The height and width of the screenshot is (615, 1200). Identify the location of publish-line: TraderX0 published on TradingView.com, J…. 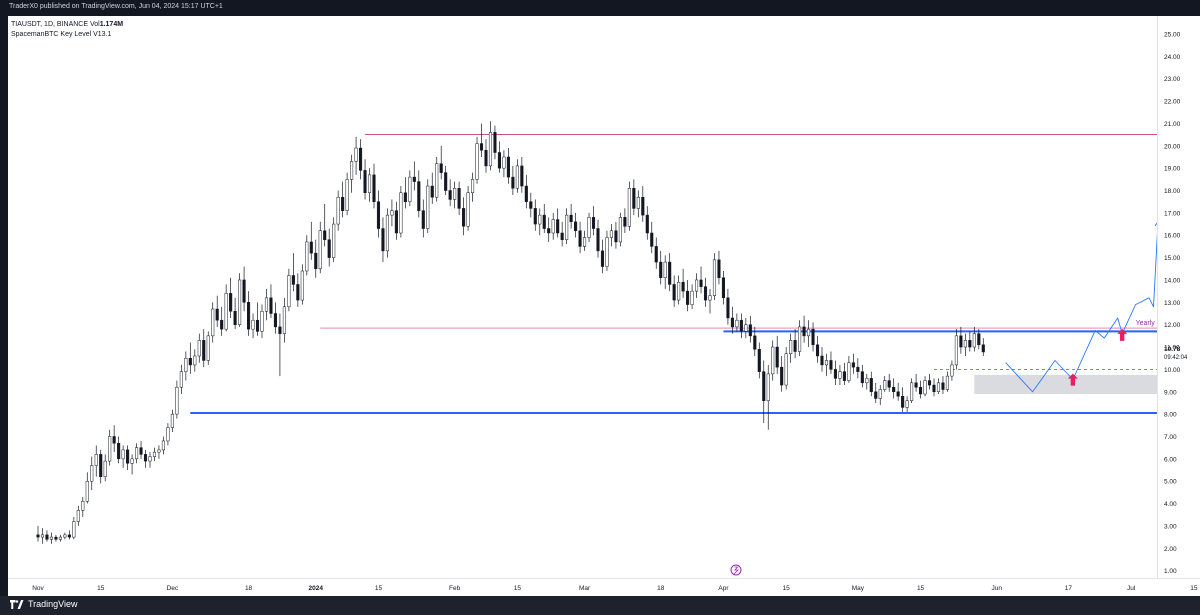
(116, 6).